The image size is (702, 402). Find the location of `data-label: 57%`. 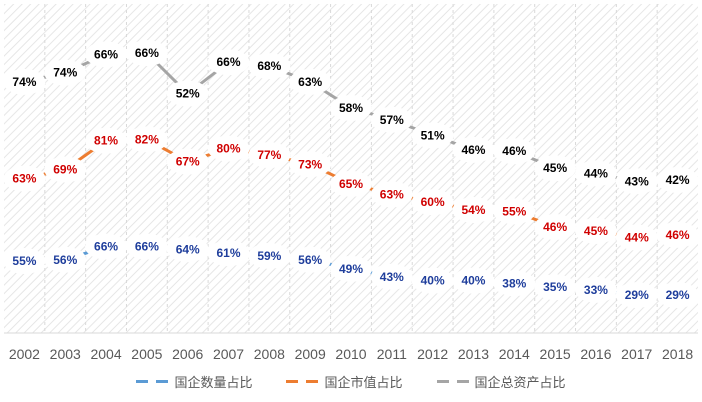

data-label: 57% is located at coordinates (392, 120).